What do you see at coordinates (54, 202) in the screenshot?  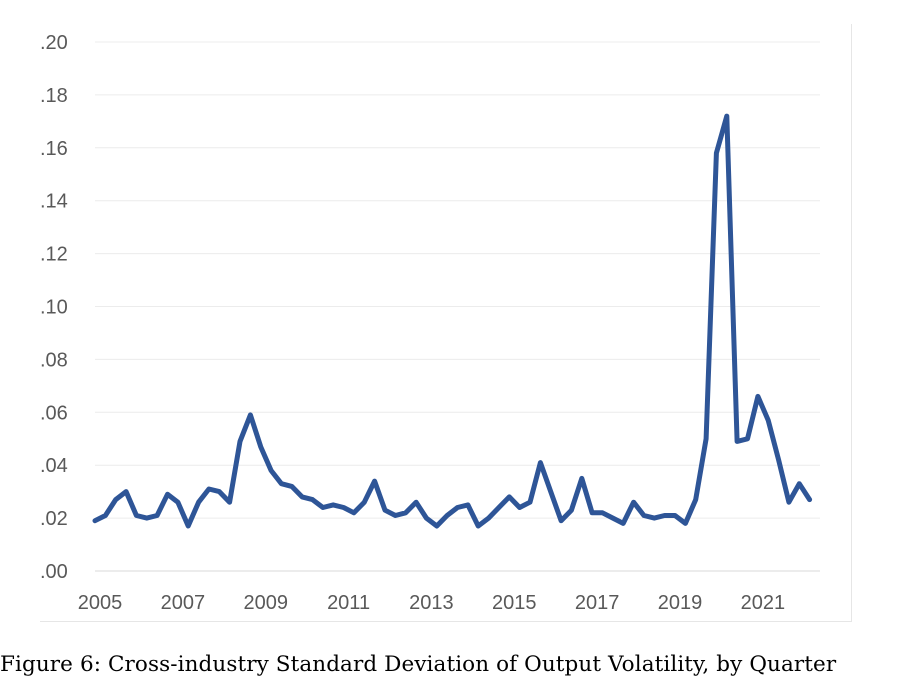 I see `y-tick-label: .14` at bounding box center [54, 202].